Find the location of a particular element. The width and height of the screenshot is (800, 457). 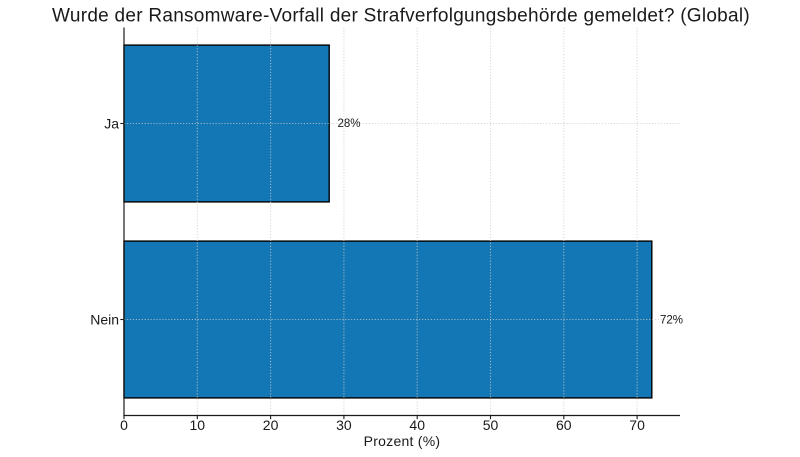

svg-text: Prozent (%) is located at coordinates (402, 441).